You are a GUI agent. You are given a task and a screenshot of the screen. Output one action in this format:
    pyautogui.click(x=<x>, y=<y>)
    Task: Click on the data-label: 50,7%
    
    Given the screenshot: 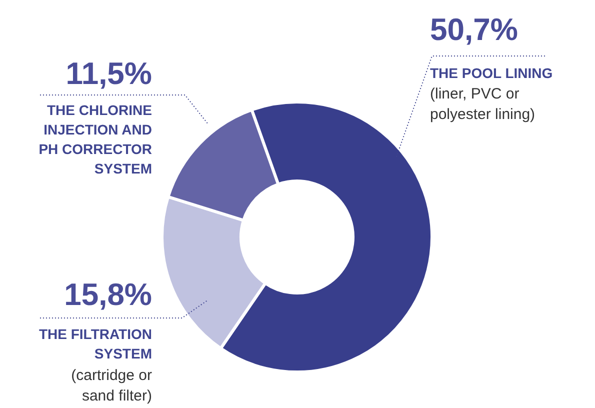 What is the action you would take?
    pyautogui.click(x=474, y=29)
    